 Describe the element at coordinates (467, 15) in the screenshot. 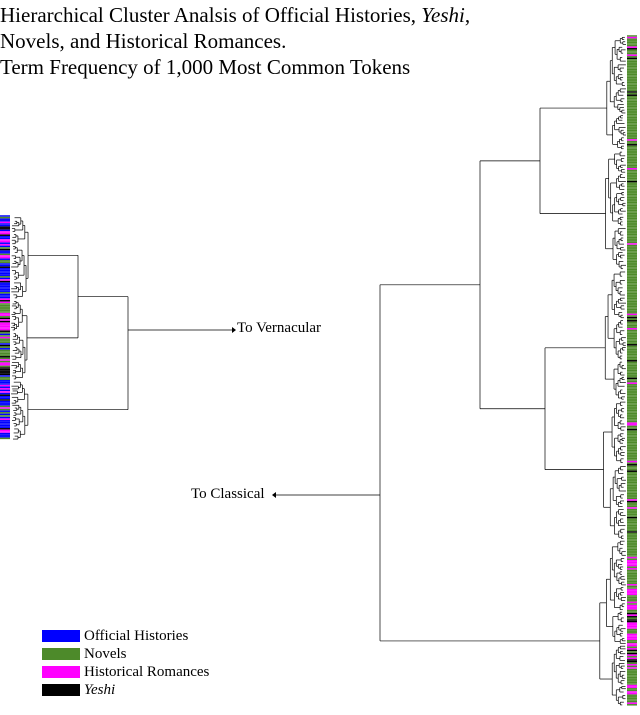

I see `title-line-1-comma: ,` at that location.